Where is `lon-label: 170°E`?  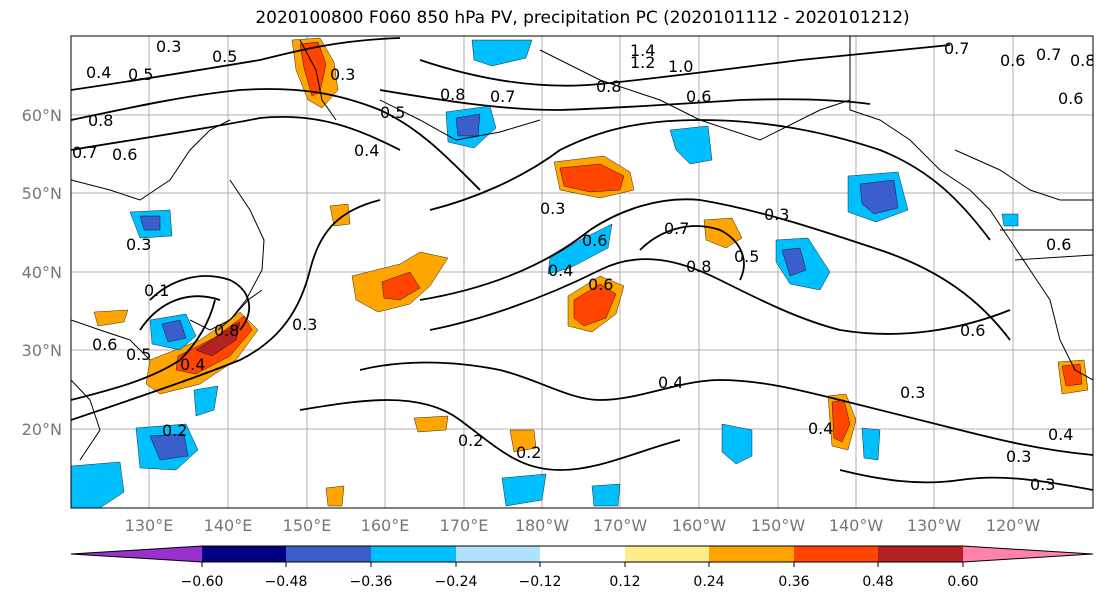
lon-label: 170°E is located at coordinates (464, 525).